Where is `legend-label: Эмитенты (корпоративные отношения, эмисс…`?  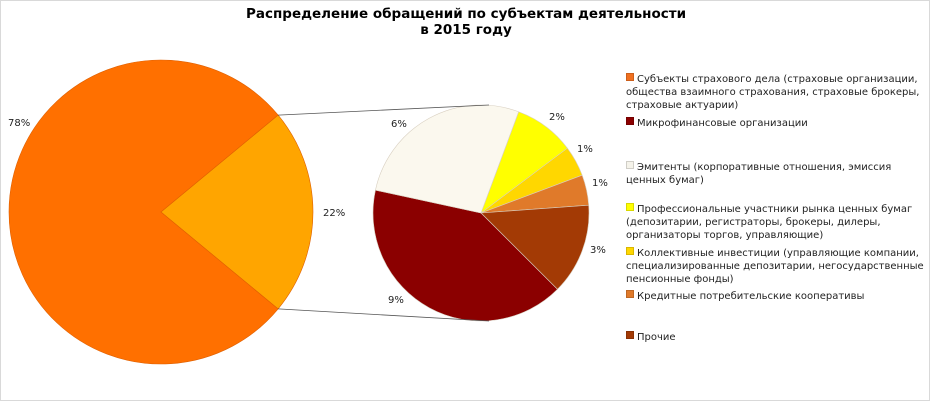 legend-label: Эмитенты (корпоративные отношения, эмисс… is located at coordinates (759, 174).